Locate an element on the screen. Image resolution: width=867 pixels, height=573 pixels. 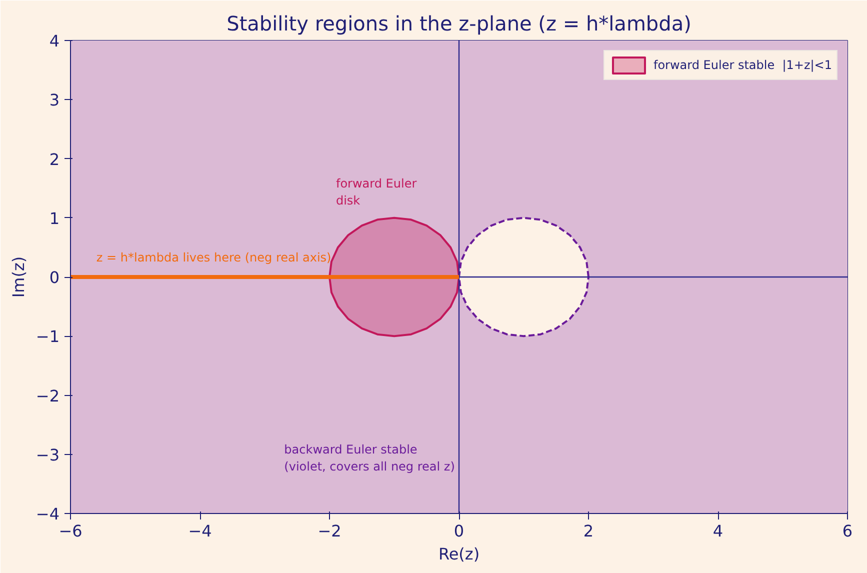
y-tick-label: 2 is located at coordinates (54, 159).